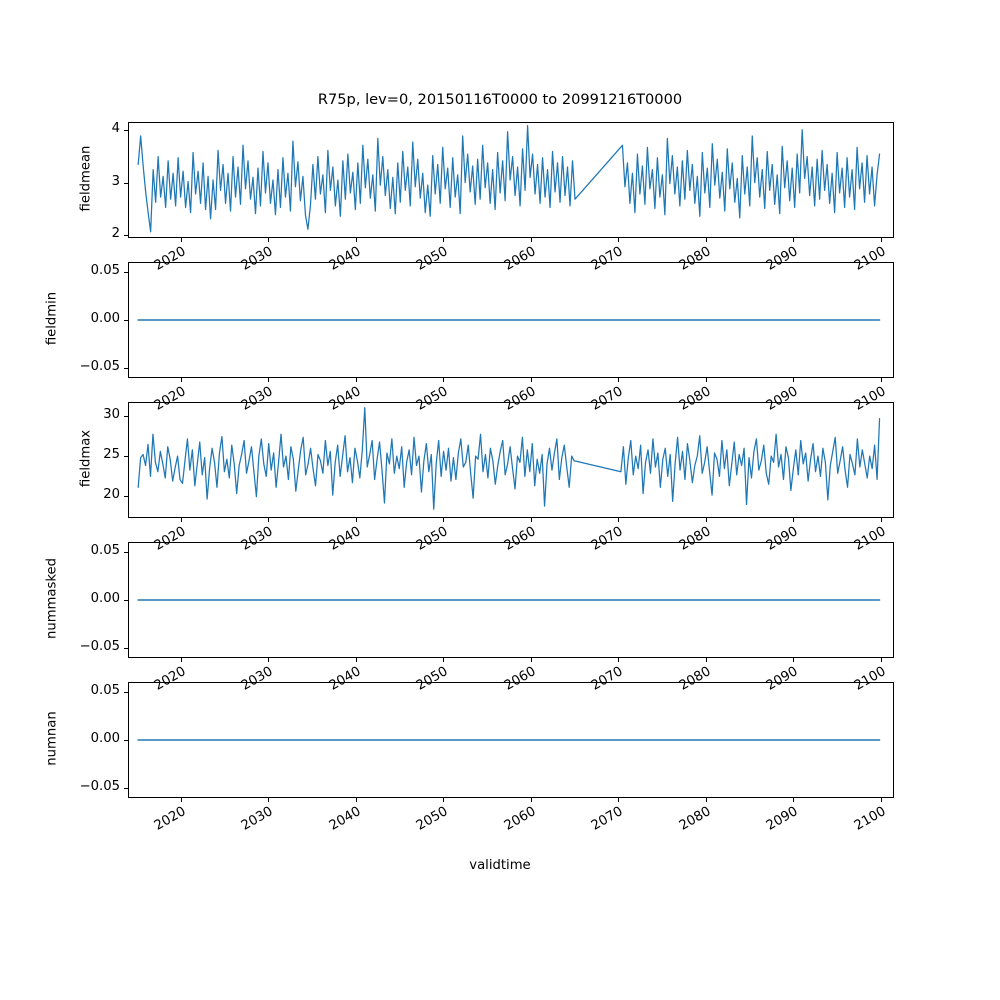  Describe the element at coordinates (500, 865) in the screenshot. I see `x-axis-label: validtime` at that location.